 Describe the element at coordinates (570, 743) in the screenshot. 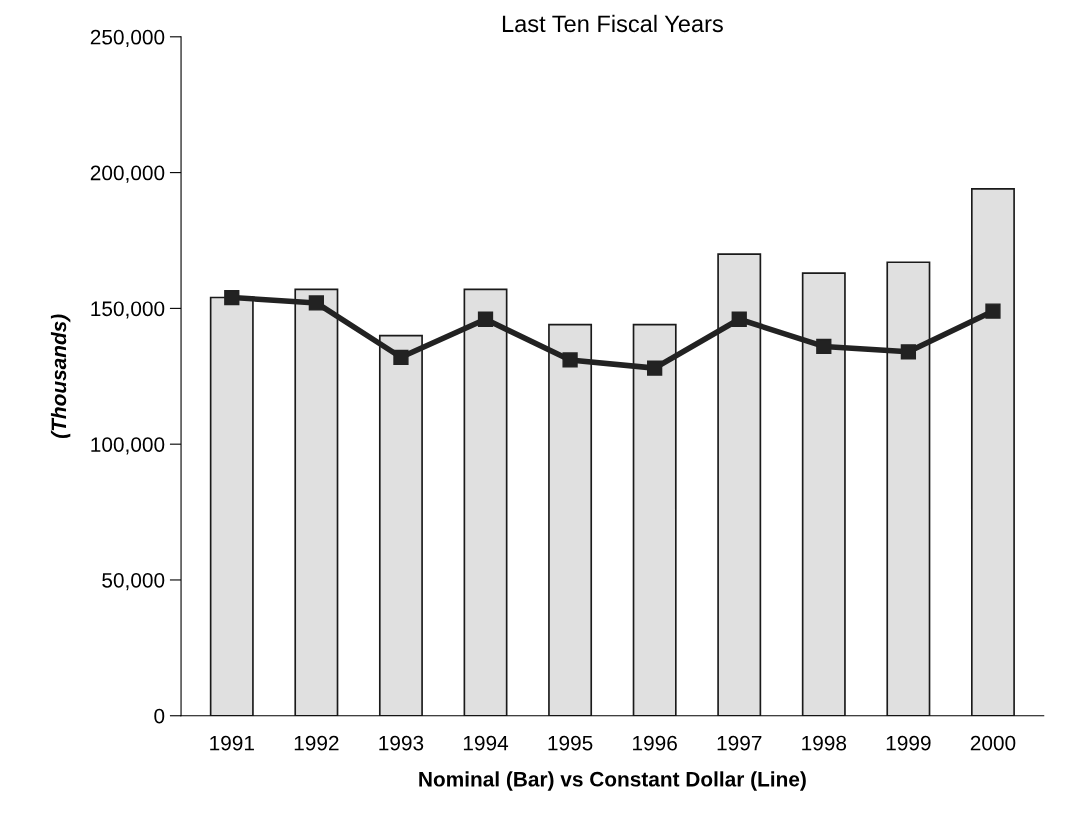

I see `x-tick-label: 1995` at that location.